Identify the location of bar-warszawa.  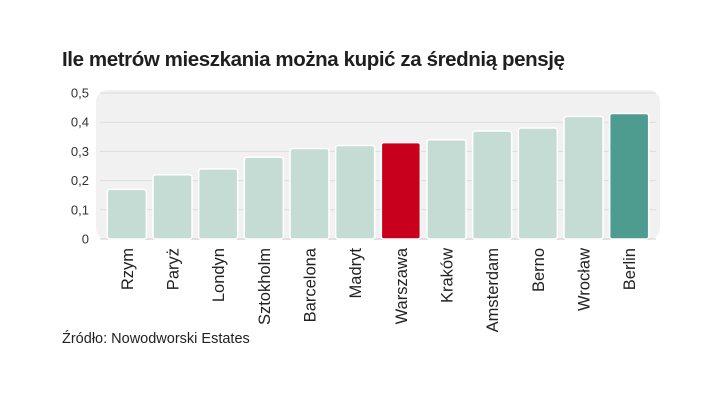
(401, 190).